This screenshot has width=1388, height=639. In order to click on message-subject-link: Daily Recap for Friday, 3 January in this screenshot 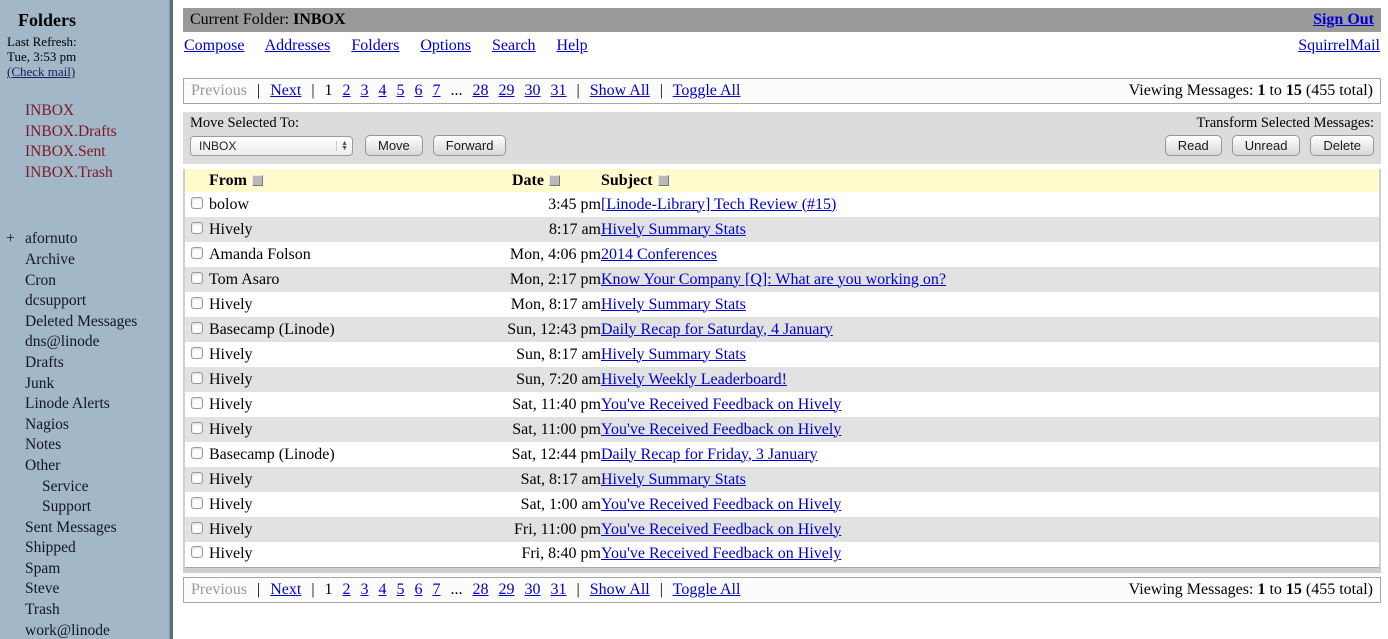, I will do `click(709, 454)`.